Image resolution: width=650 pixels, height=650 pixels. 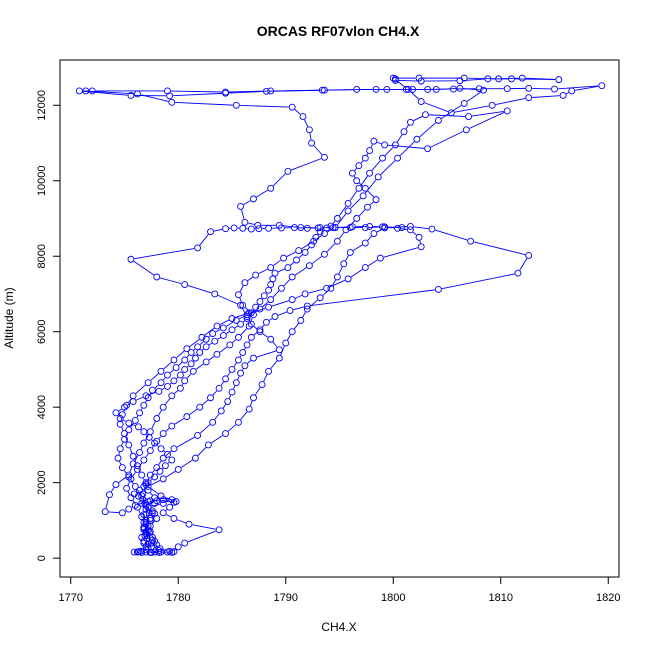 I want to click on x-tick-label: 1820, so click(x=608, y=598).